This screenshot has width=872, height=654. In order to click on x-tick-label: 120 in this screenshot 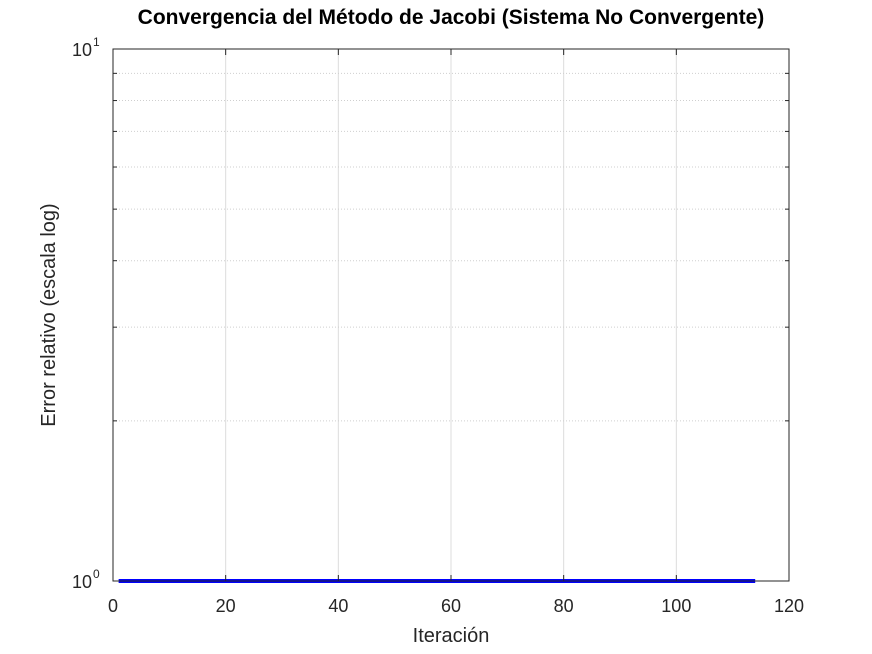, I will do `click(789, 606)`.